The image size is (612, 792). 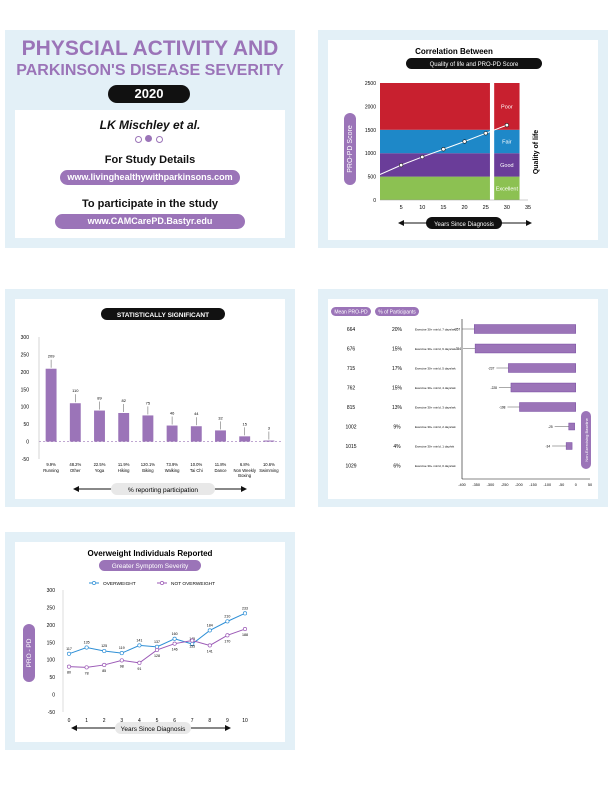 I want to click on participate-link: www.CAMCarePD.Bastyr.edu, so click(x=150, y=221).